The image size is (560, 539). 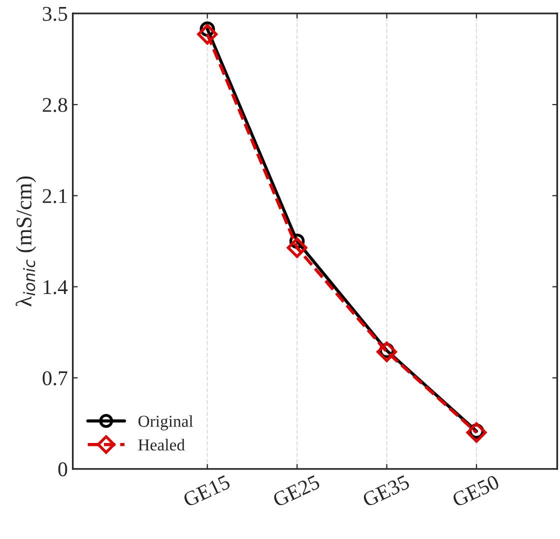 I want to click on y-tick-label: 2.1, so click(x=54, y=196).